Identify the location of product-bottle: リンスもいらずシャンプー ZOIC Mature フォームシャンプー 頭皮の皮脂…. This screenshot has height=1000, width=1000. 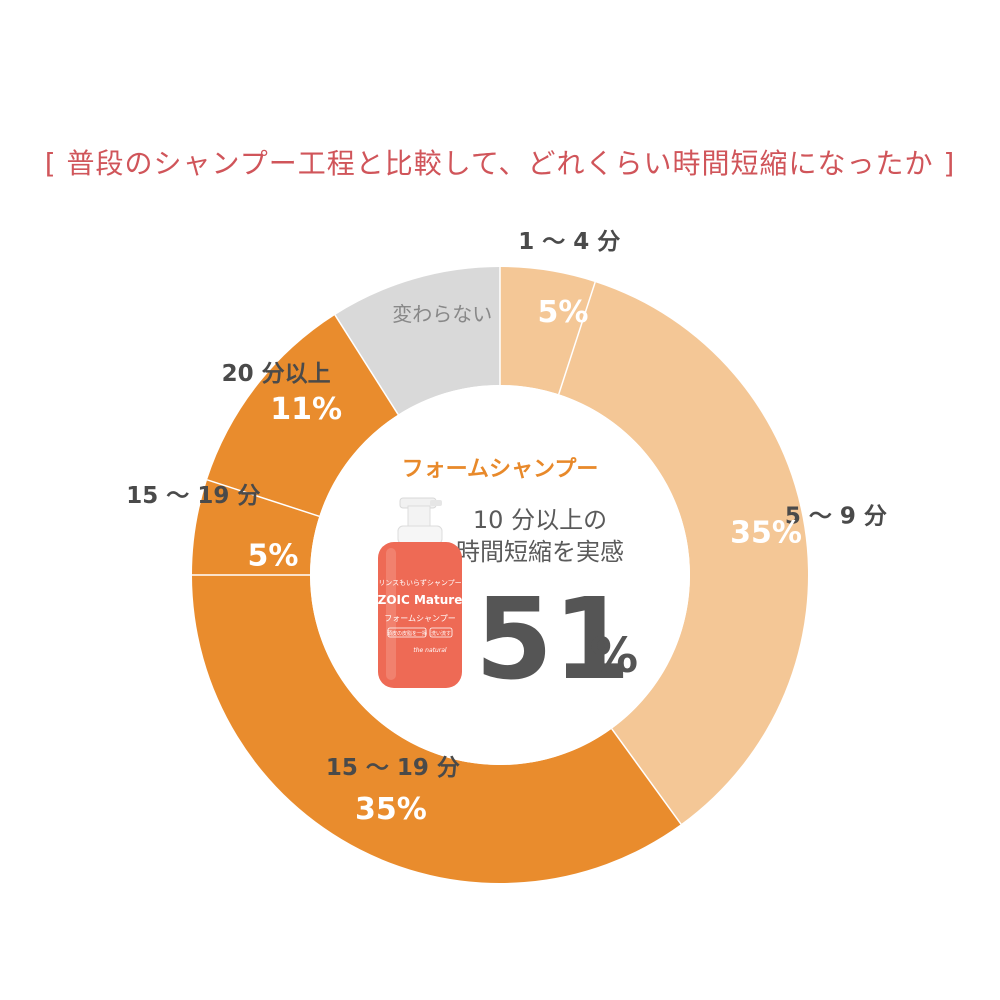
(420, 592).